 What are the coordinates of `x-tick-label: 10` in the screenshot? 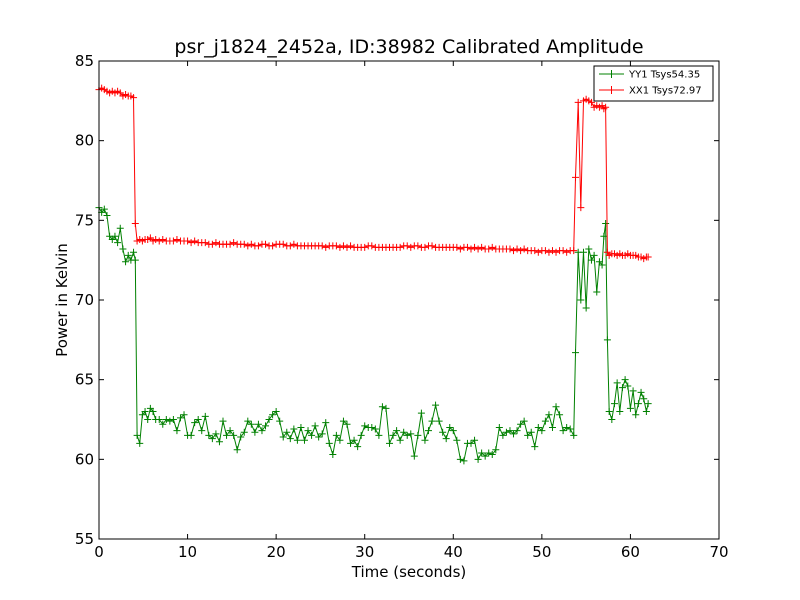 It's located at (187, 552).